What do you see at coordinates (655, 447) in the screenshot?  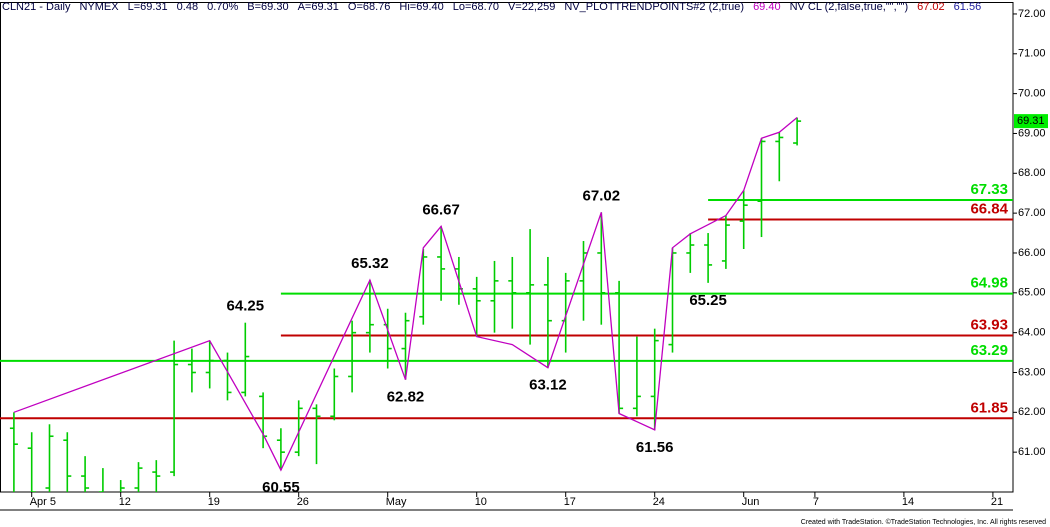 I see `pivot-label: 61.56` at bounding box center [655, 447].